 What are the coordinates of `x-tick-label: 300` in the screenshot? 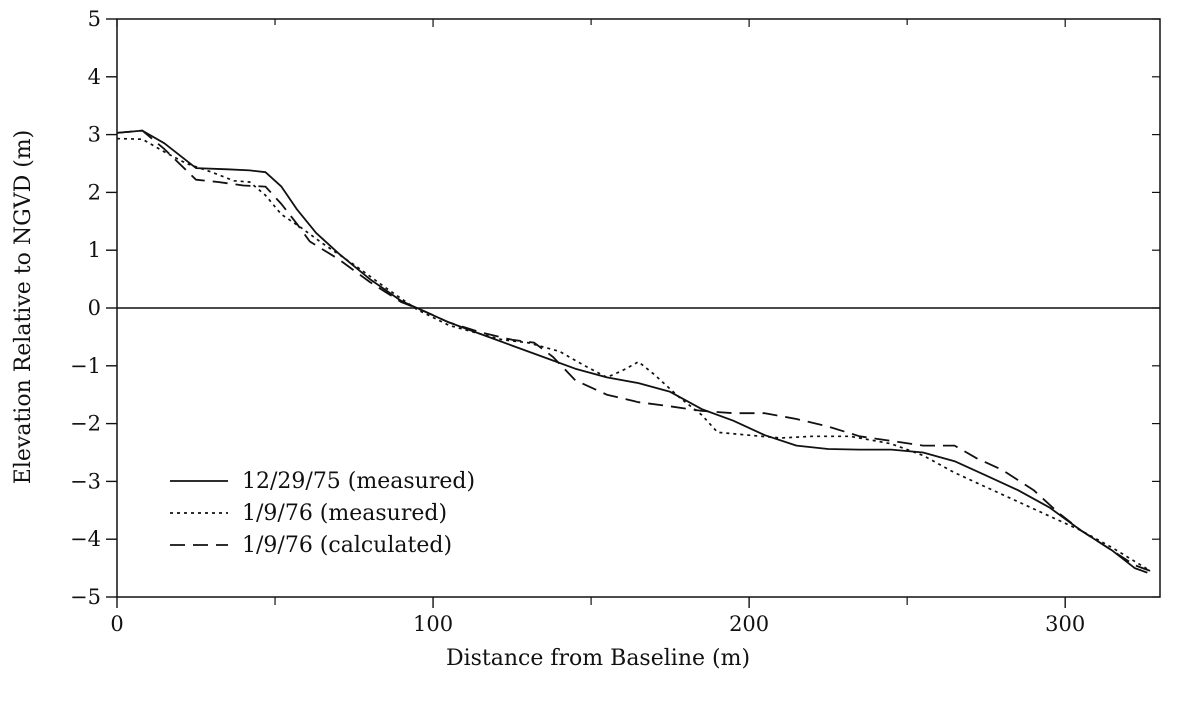 It's located at (1065, 624).